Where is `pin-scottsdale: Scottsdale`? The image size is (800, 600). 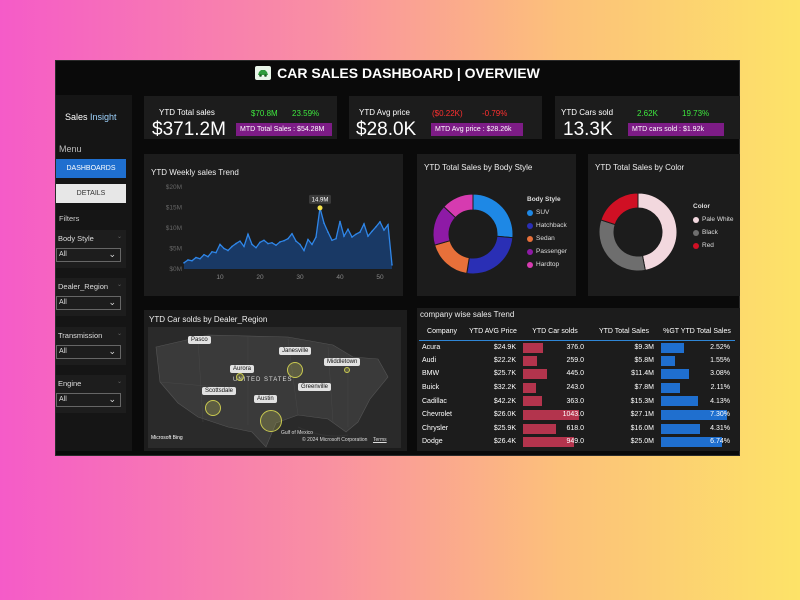
pin-scottsdale: Scottsdale is located at coordinates (219, 391).